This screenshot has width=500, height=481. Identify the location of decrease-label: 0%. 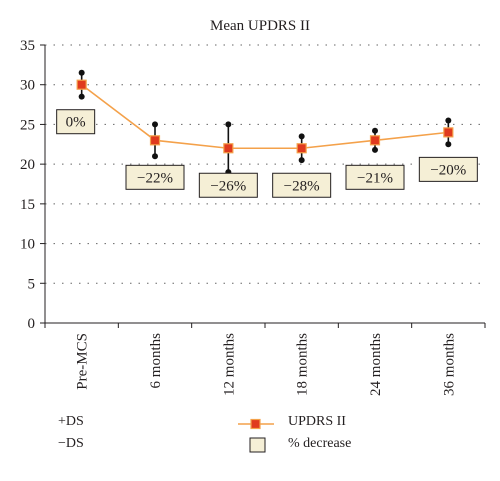
(76, 123).